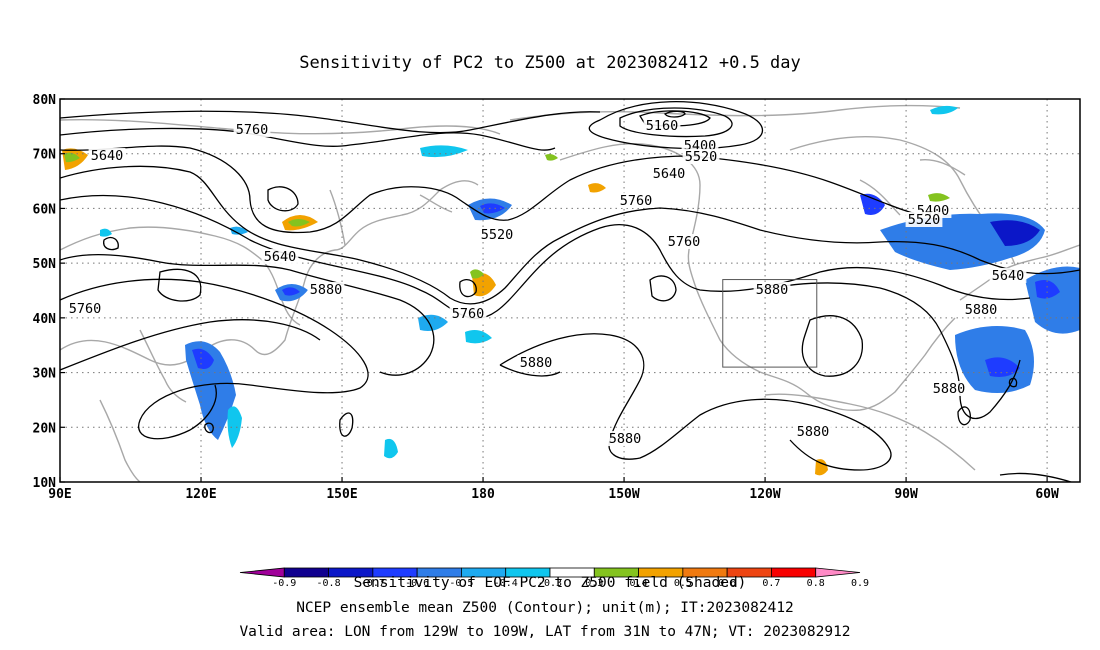 Image resolution: width=1100 pixels, height=650 pixels. I want to click on valid-area-box, so click(770, 323).